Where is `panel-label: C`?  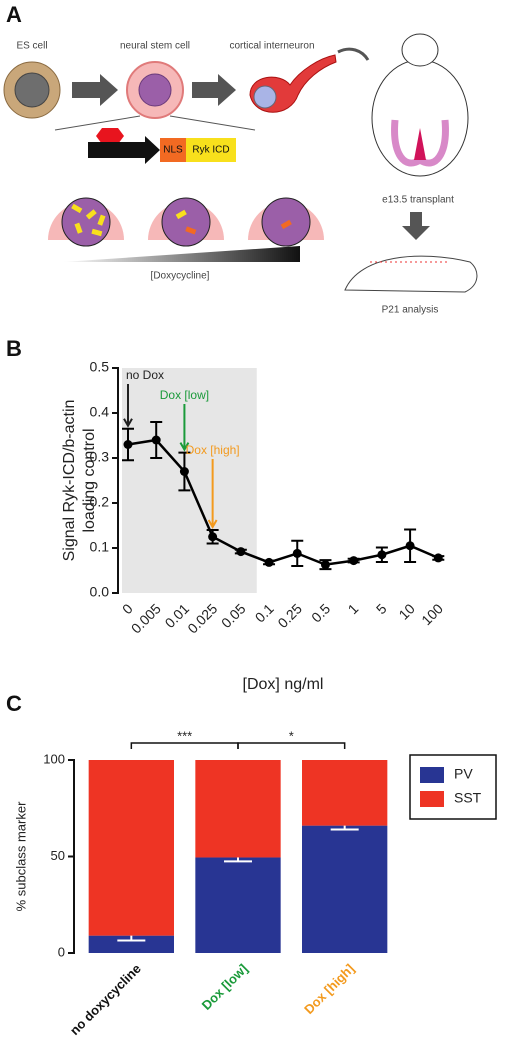
panel-label: C is located at coordinates (14, 703).